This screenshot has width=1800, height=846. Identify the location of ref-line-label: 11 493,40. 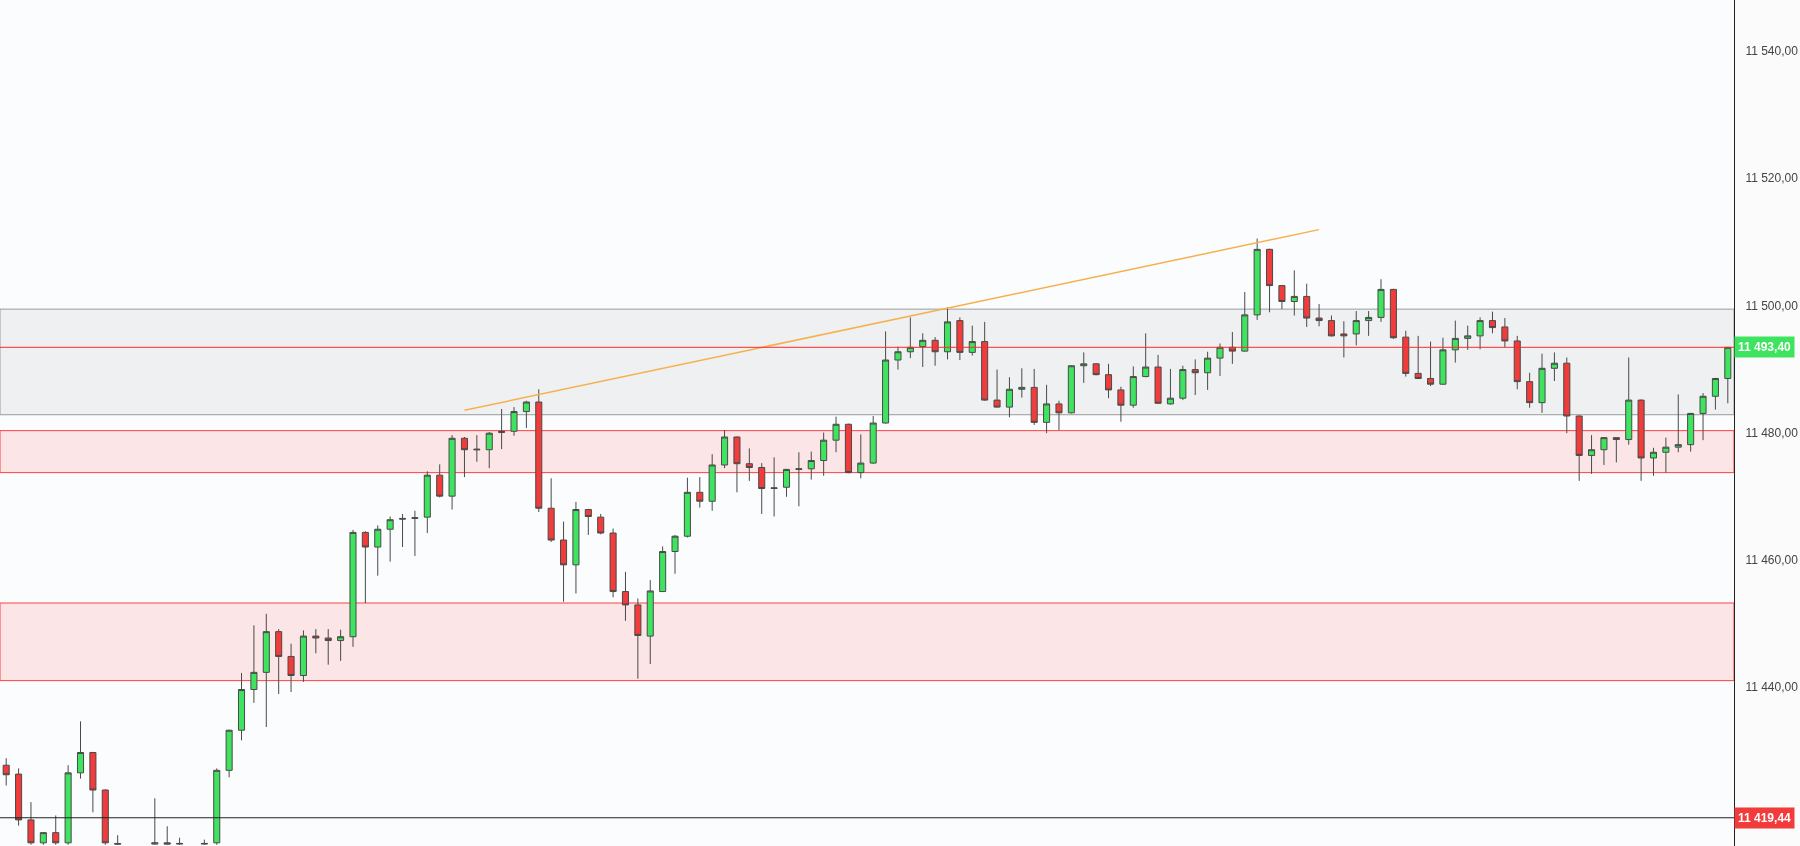
(1765, 347).